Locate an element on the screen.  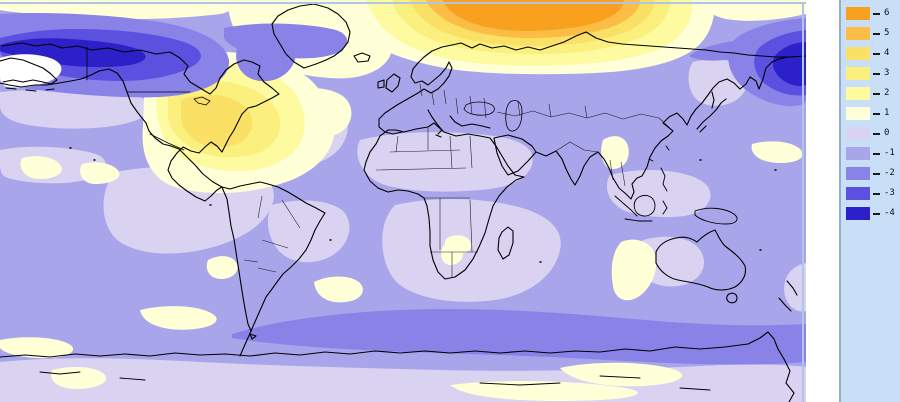
legend-label: -1 is located at coordinates (889, 153).